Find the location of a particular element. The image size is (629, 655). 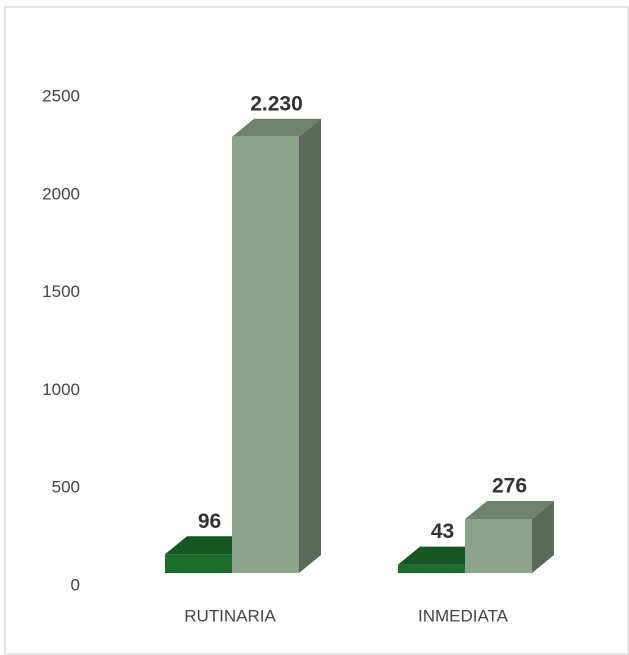

y-tick-label: 1000 is located at coordinates (61, 389).